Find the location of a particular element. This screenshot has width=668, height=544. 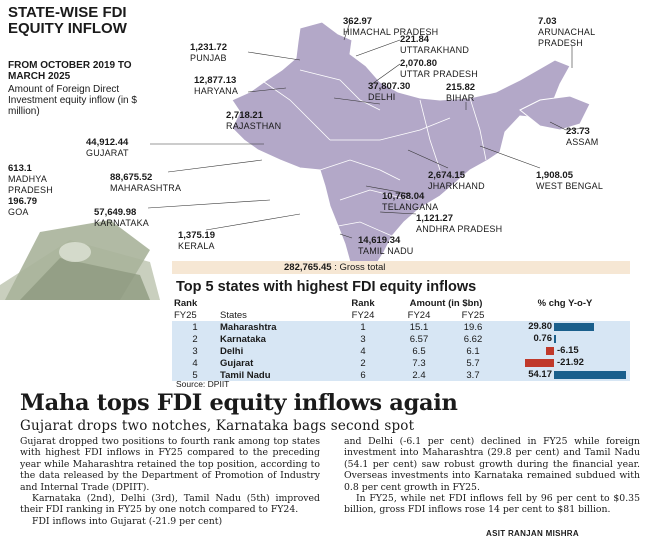

rank-fy24: 2 is located at coordinates (363, 363).